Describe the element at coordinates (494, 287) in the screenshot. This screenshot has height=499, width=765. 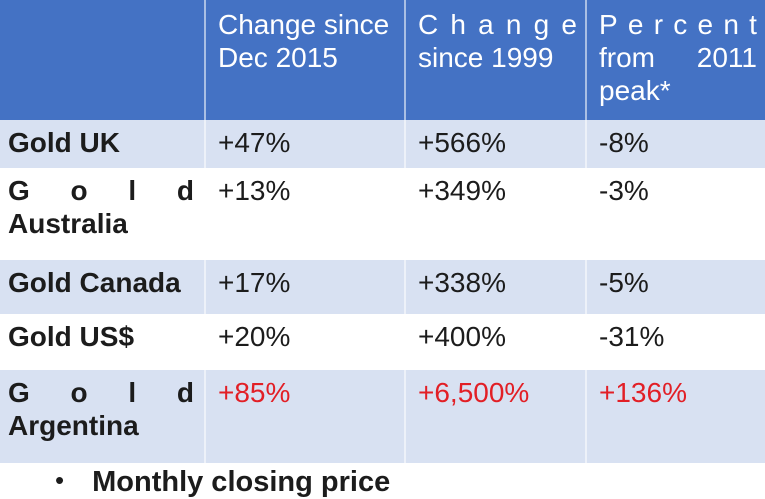
I see `value-gold-canada-since-1999: +338%` at that location.